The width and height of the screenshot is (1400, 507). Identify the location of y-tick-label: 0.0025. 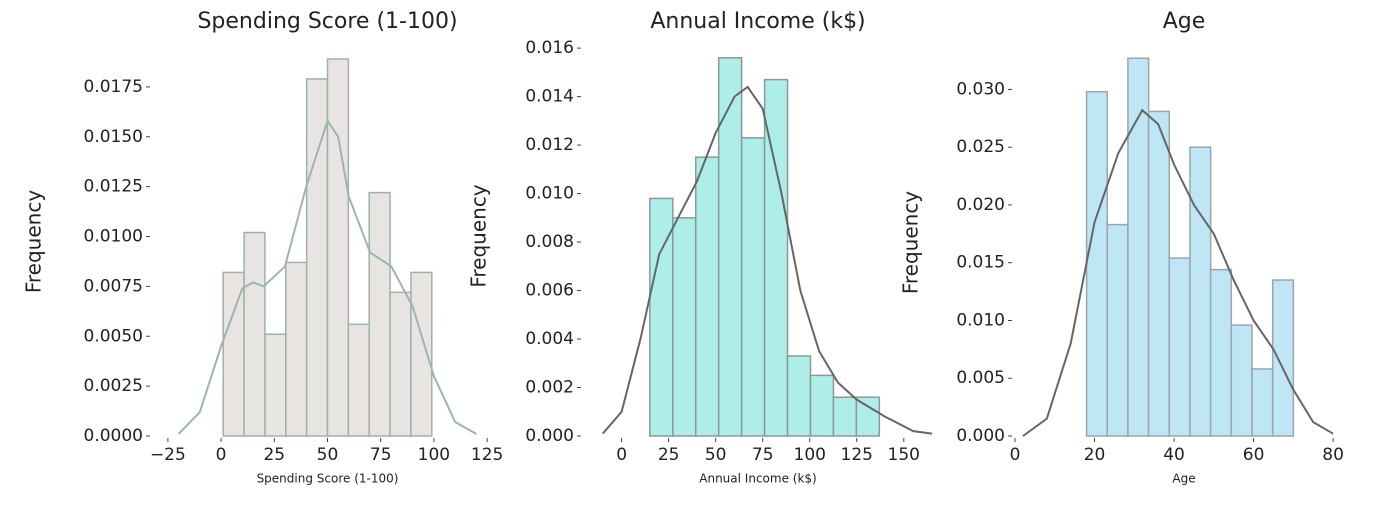
(113, 386).